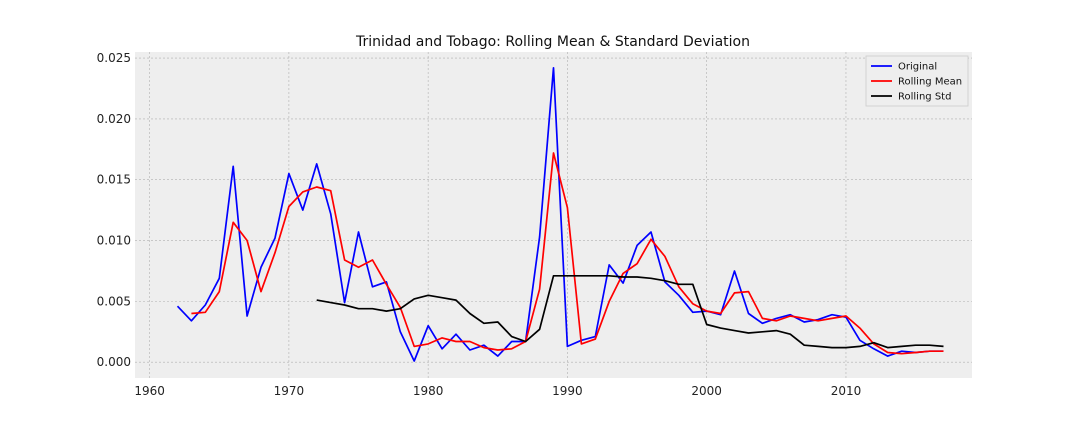  Describe the element at coordinates (114, 301) in the screenshot. I see `y-tick-label: 0.005` at that location.